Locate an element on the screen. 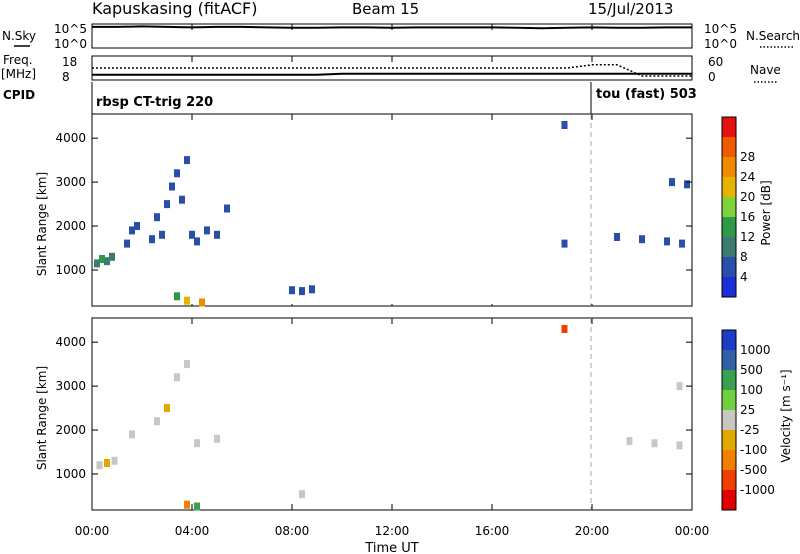 The image size is (800, 554). velocity-colorbar-tick: -25 is located at coordinates (750, 430).